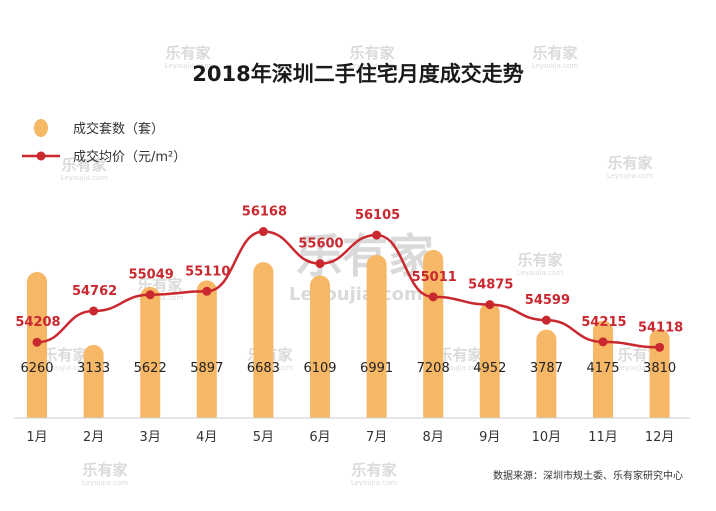 The image size is (716, 511). I want to click on watermark-small-domain-4: Leyoujia.com, so click(630, 176).